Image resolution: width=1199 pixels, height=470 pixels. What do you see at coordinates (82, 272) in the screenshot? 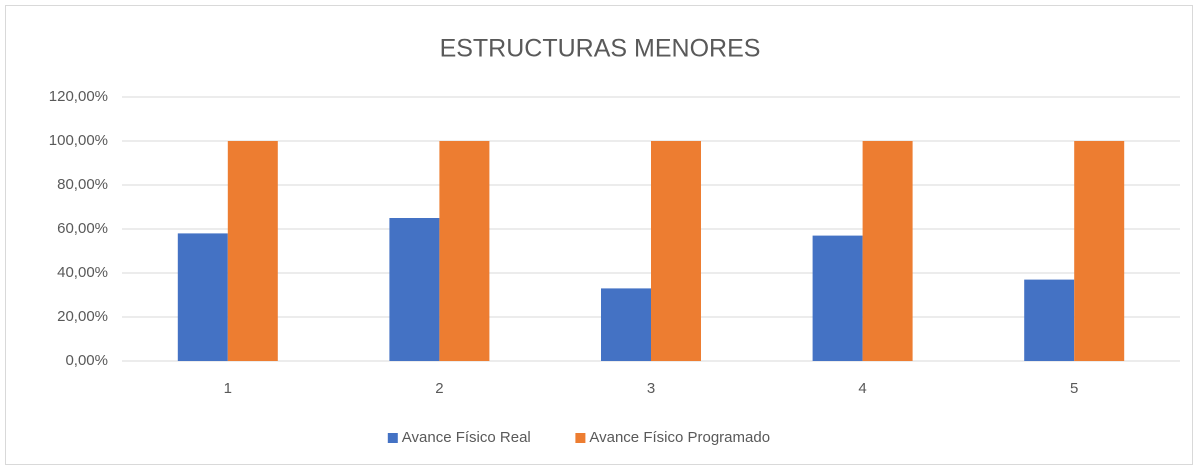
I see `y-tick-label: 40,00%` at bounding box center [82, 272].